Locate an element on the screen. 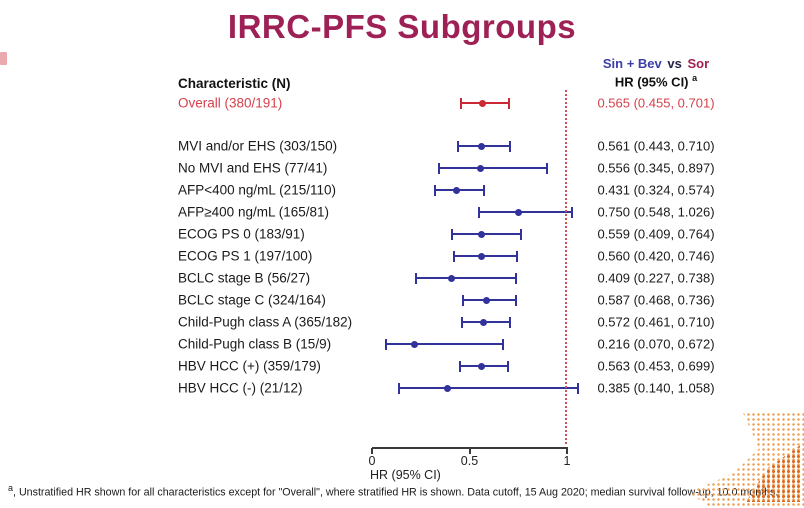 This screenshot has height=508, width=804. x-axis-tick-label: 0 is located at coordinates (372, 461).